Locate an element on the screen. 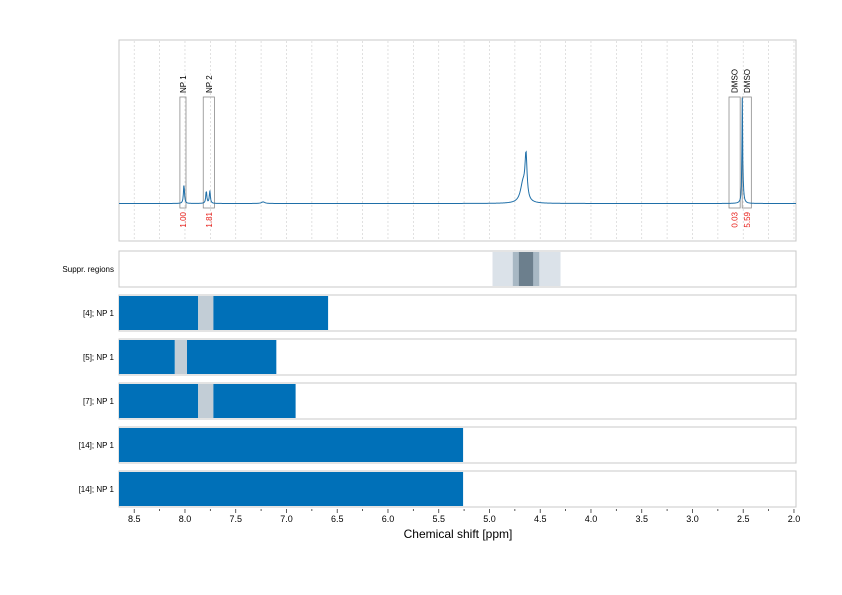 This screenshot has width=842, height=595. suppressed-regions-panel: Suppr. regions is located at coordinates (429, 269).